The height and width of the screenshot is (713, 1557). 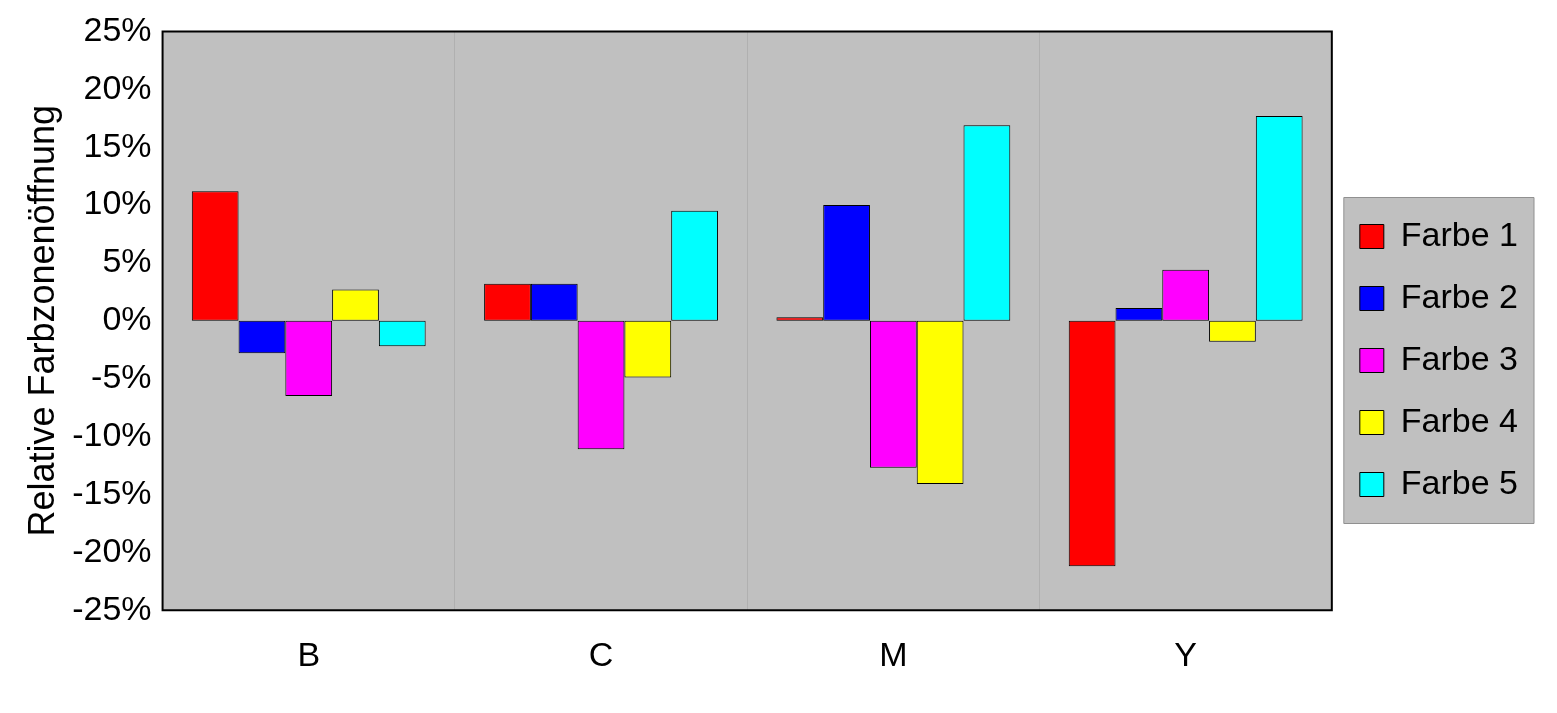 What do you see at coordinates (1459, 419) in the screenshot?
I see `legend-label: Farbe 4` at bounding box center [1459, 419].